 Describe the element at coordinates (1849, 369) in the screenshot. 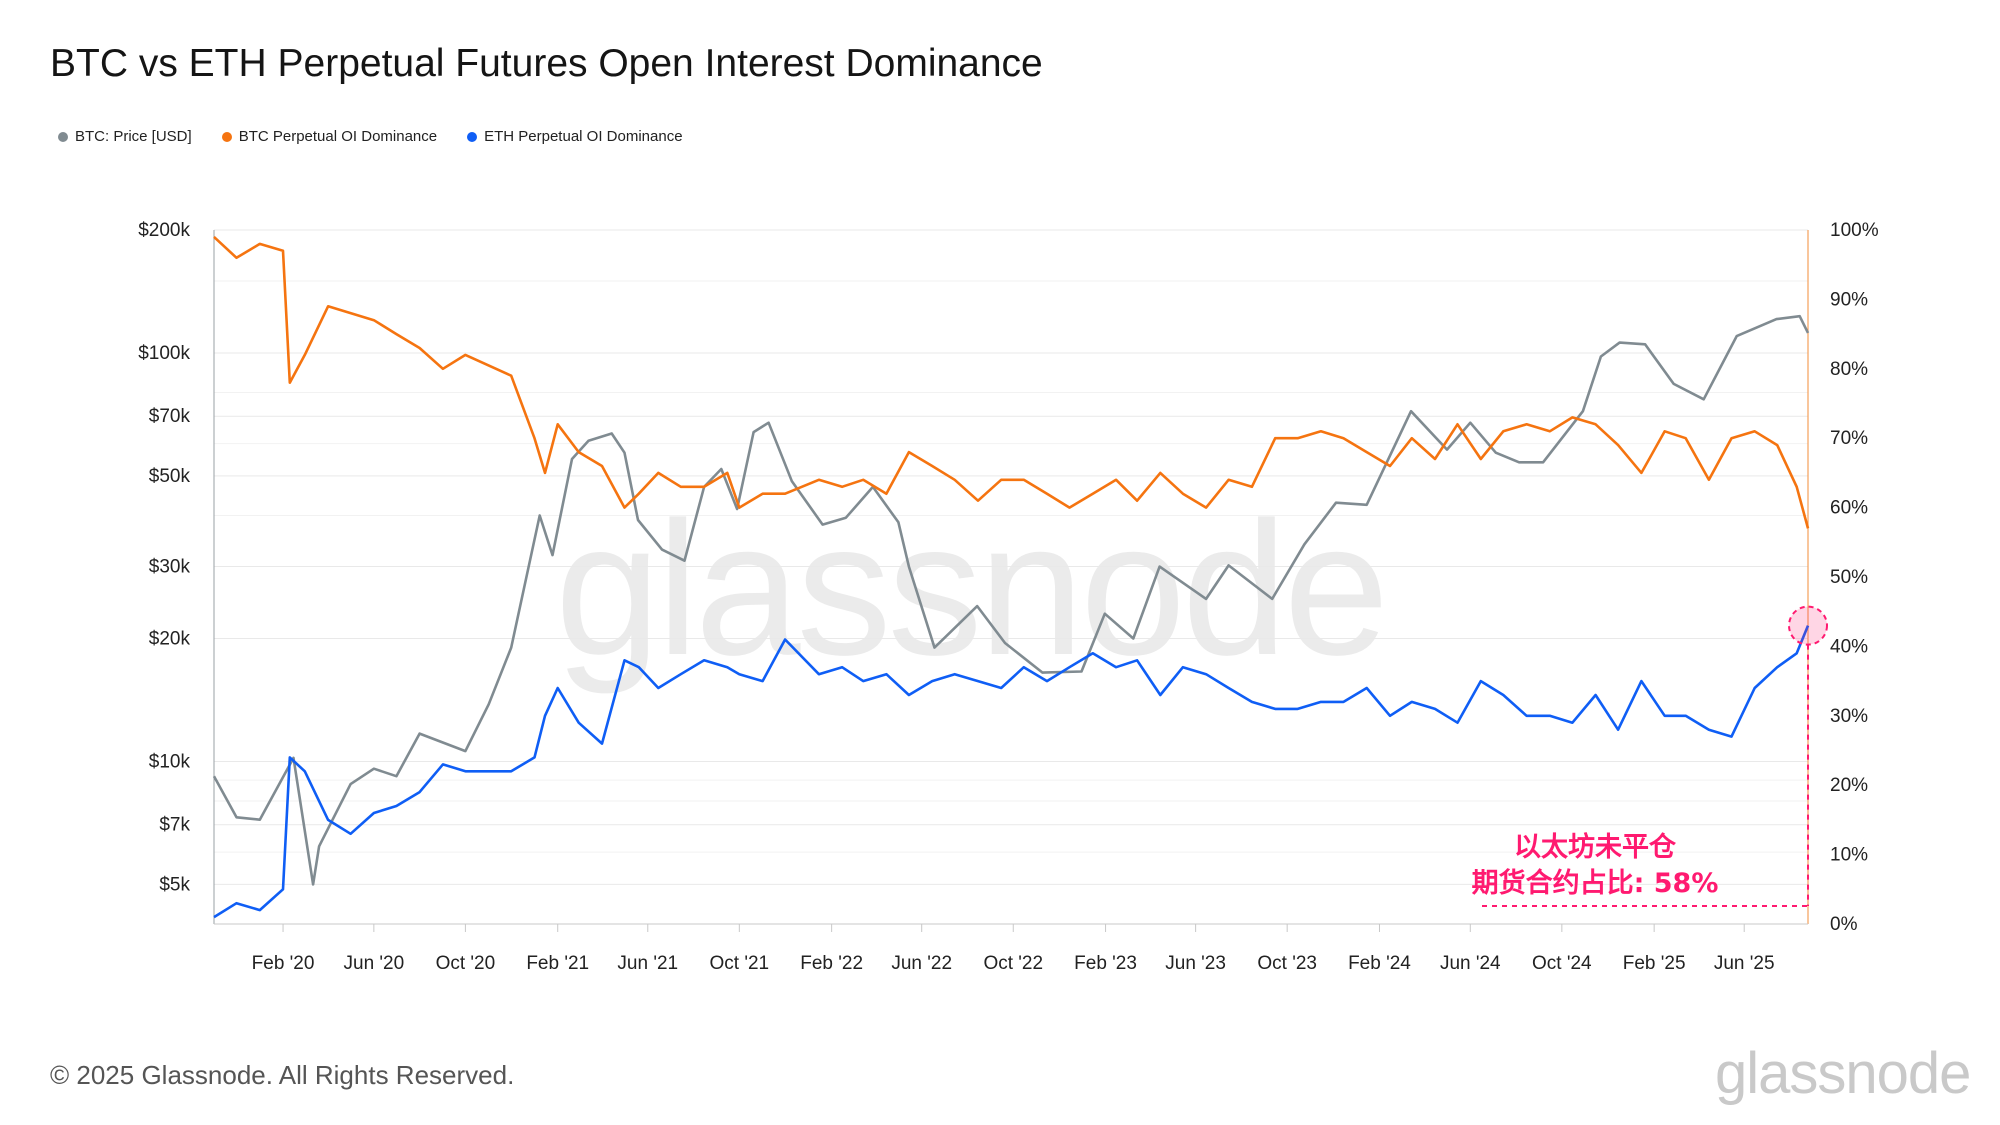

I see `y-right-tick-label: 80%` at that location.